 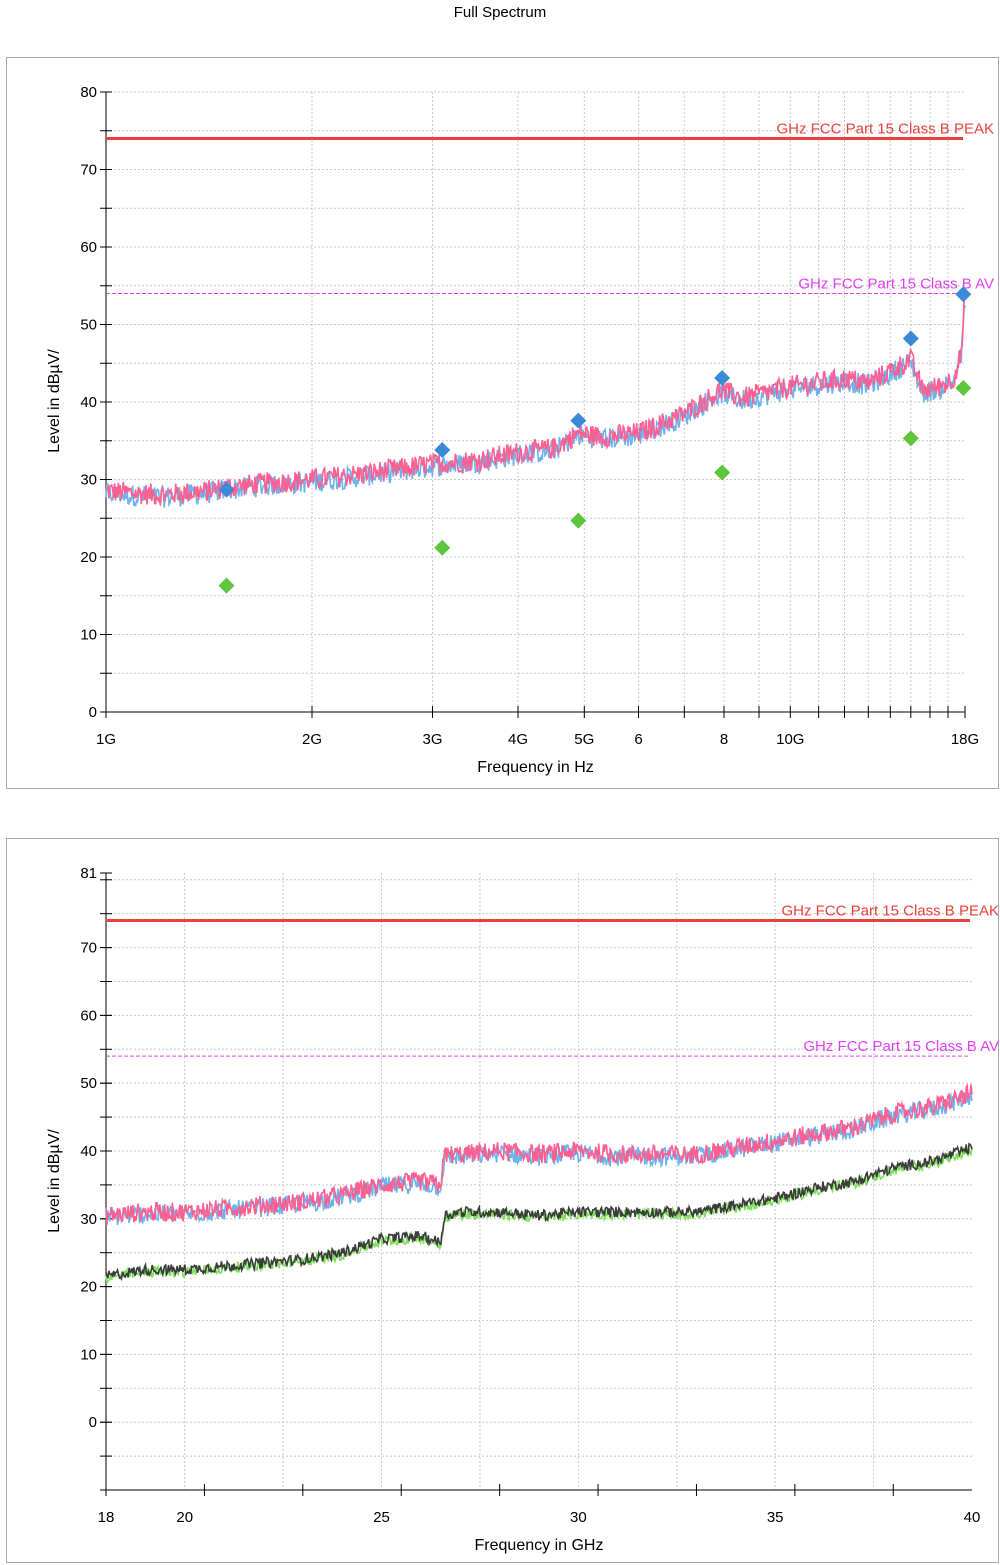 I want to click on chart-1-x-tick-label: 4G, so click(x=518, y=739).